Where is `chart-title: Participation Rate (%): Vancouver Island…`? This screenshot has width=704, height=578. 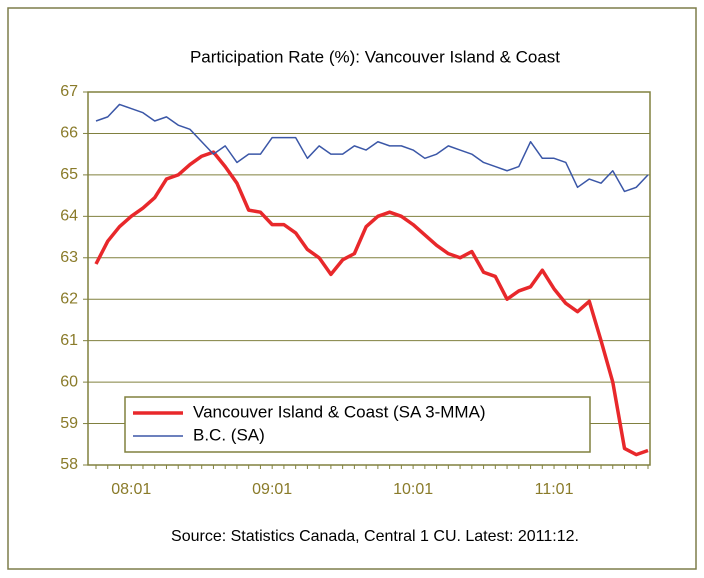
chart-title: Participation Rate (%): Vancouver Island… is located at coordinates (375, 56).